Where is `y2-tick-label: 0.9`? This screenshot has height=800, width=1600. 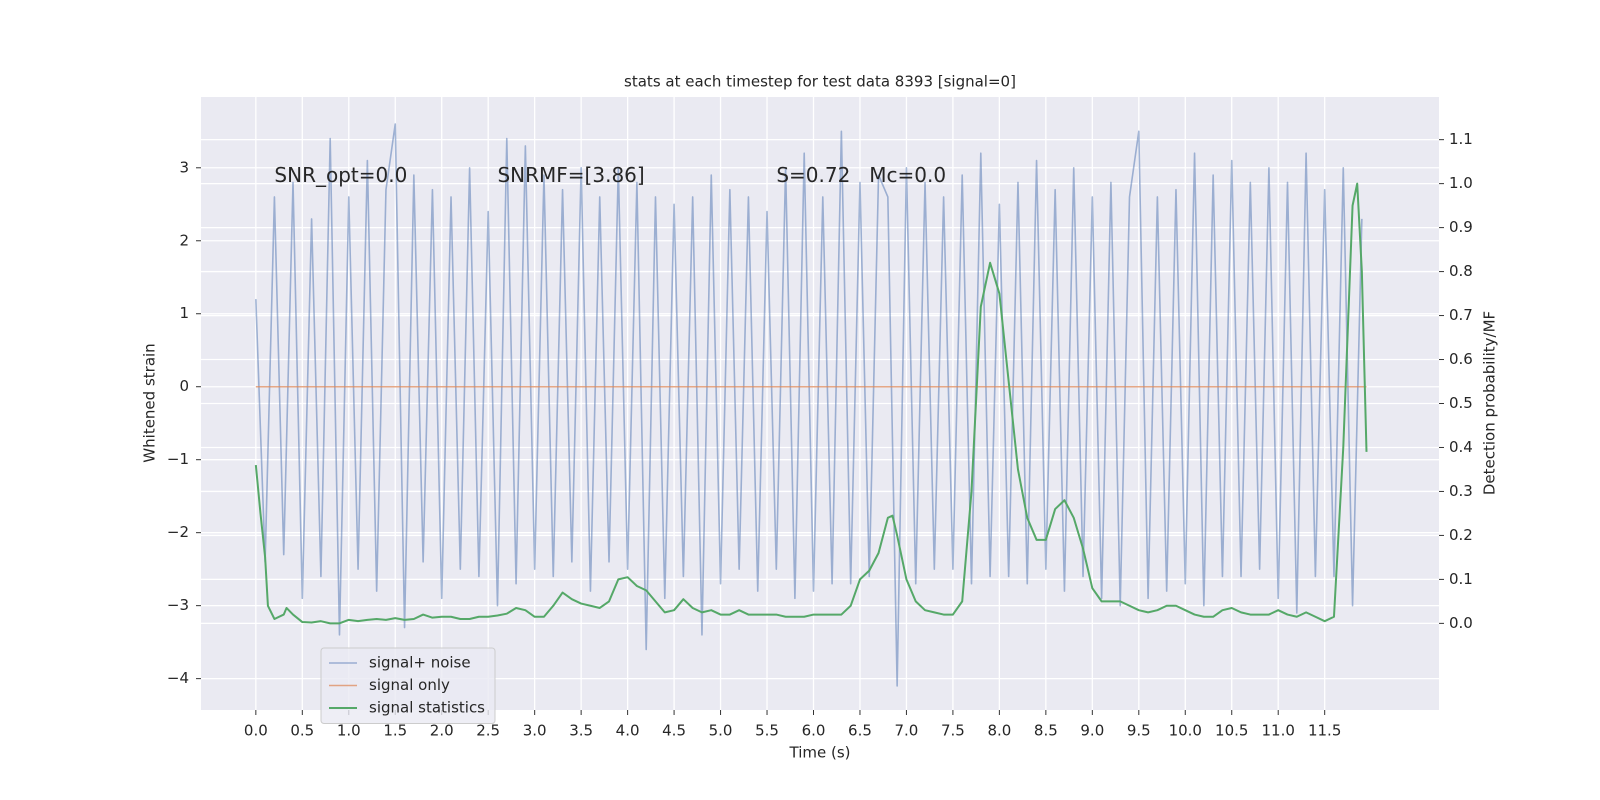
y2-tick-label: 0.9 is located at coordinates (1461, 227).